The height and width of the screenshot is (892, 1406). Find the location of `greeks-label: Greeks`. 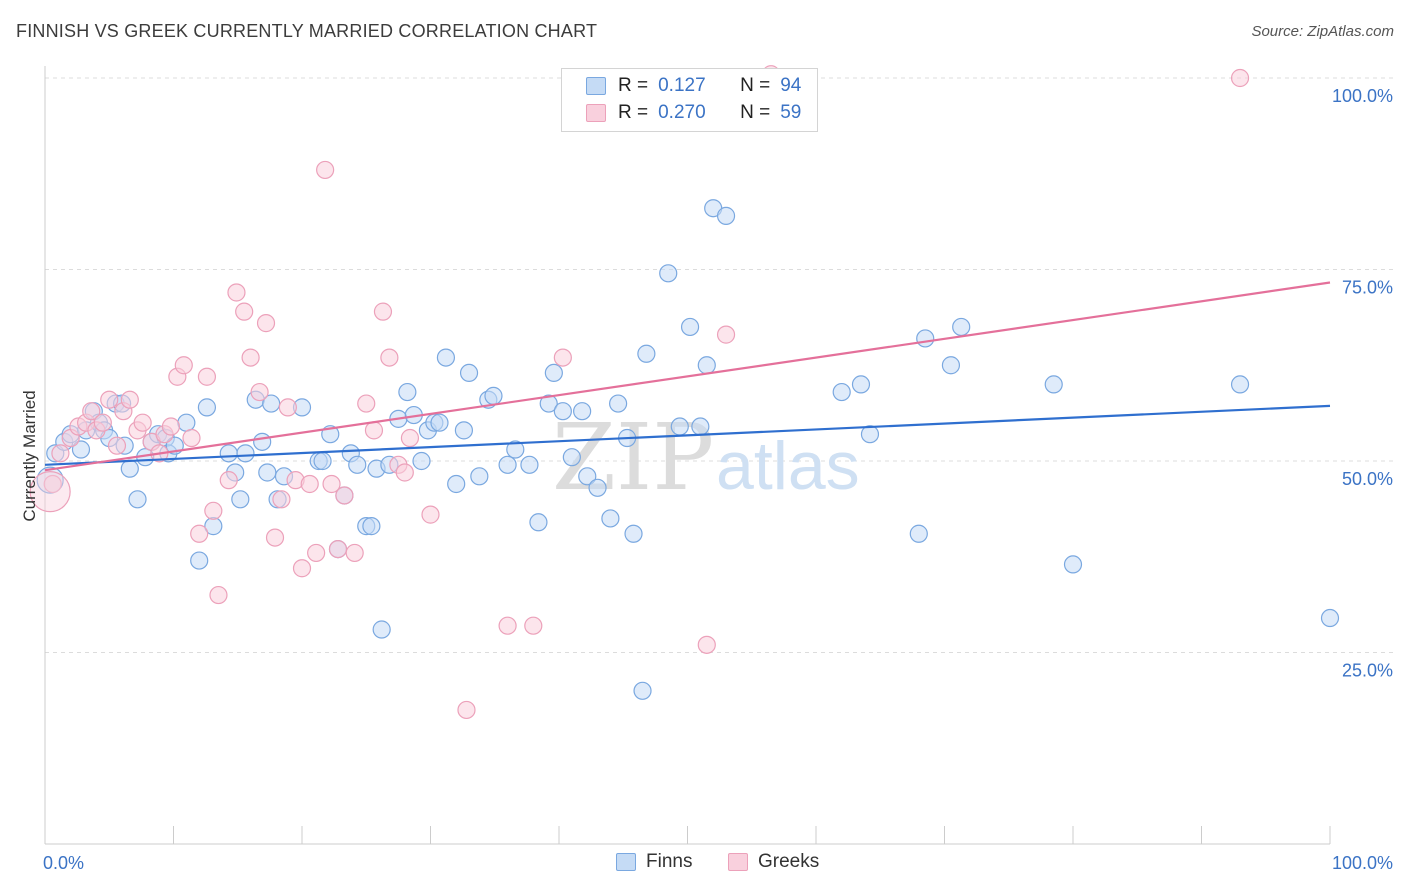

greeks-label: Greeks is located at coordinates (789, 861).